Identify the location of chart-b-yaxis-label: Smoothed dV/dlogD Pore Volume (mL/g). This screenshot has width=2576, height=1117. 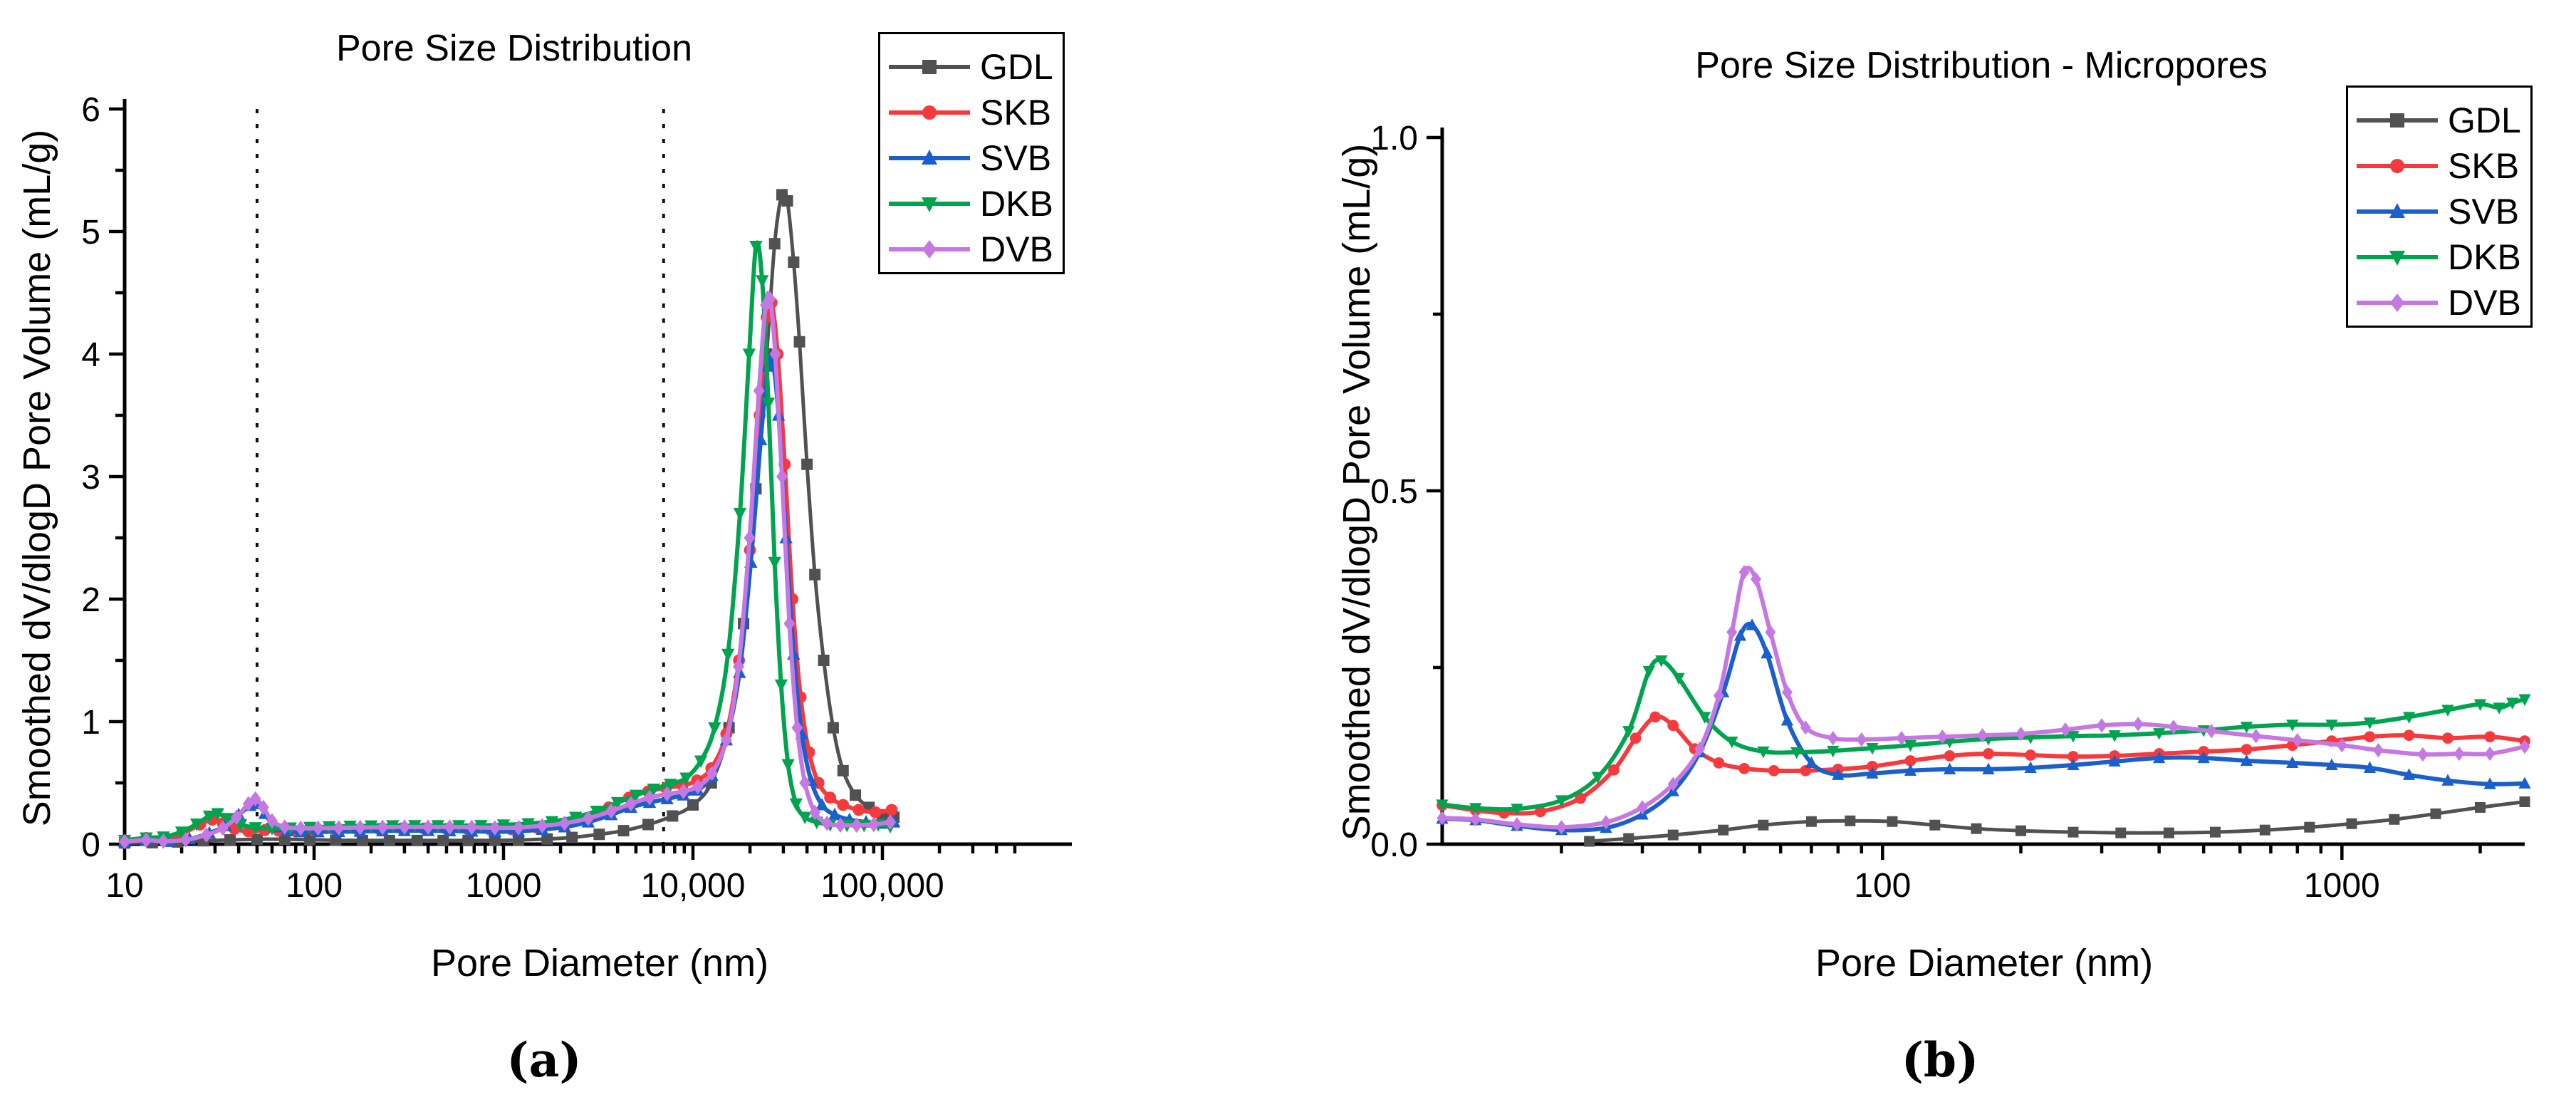
(1356, 492).